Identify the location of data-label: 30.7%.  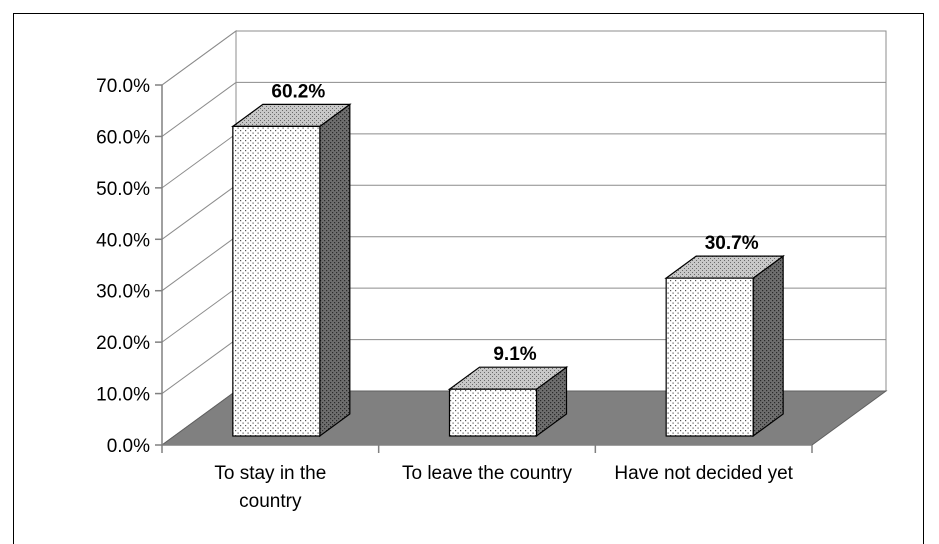
(732, 243).